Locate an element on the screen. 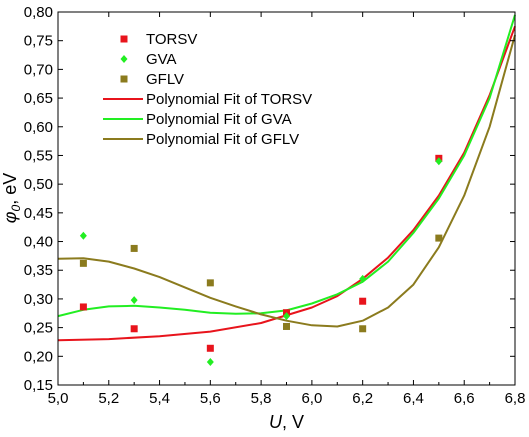 This screenshot has width=529, height=437. legend-label: Polynomial Fit of TORSV is located at coordinates (229, 99).